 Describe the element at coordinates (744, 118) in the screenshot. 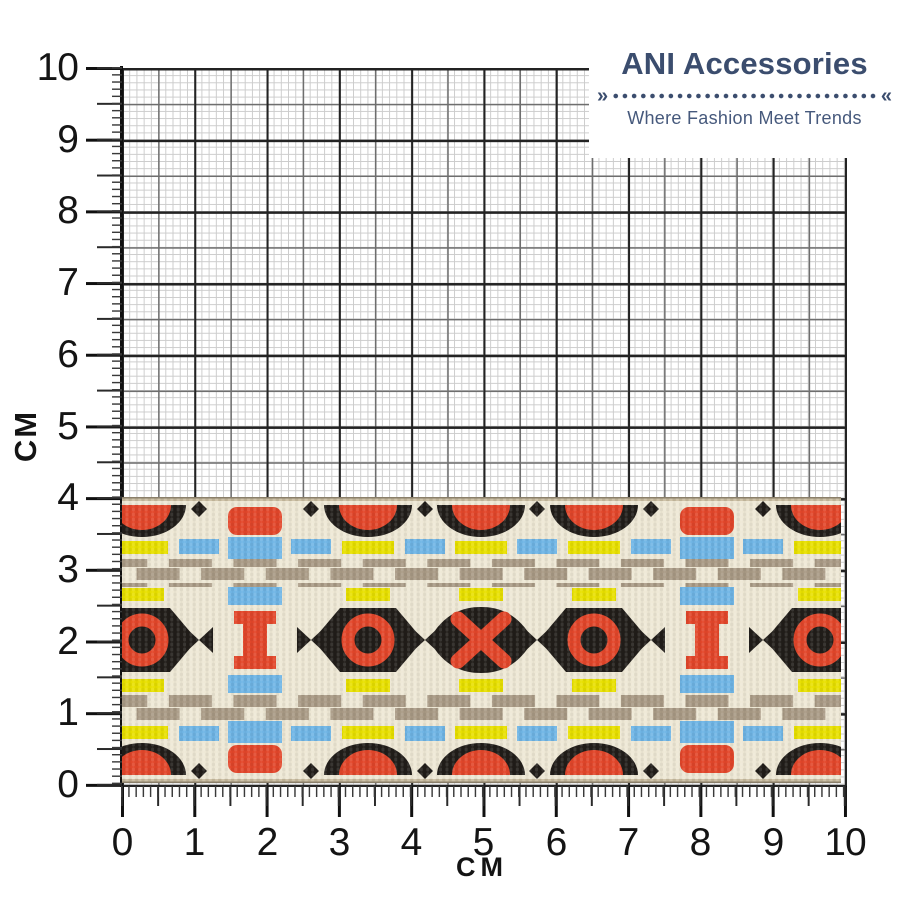

I see `brand-tagline: Where Fashion Meet Trends` at that location.